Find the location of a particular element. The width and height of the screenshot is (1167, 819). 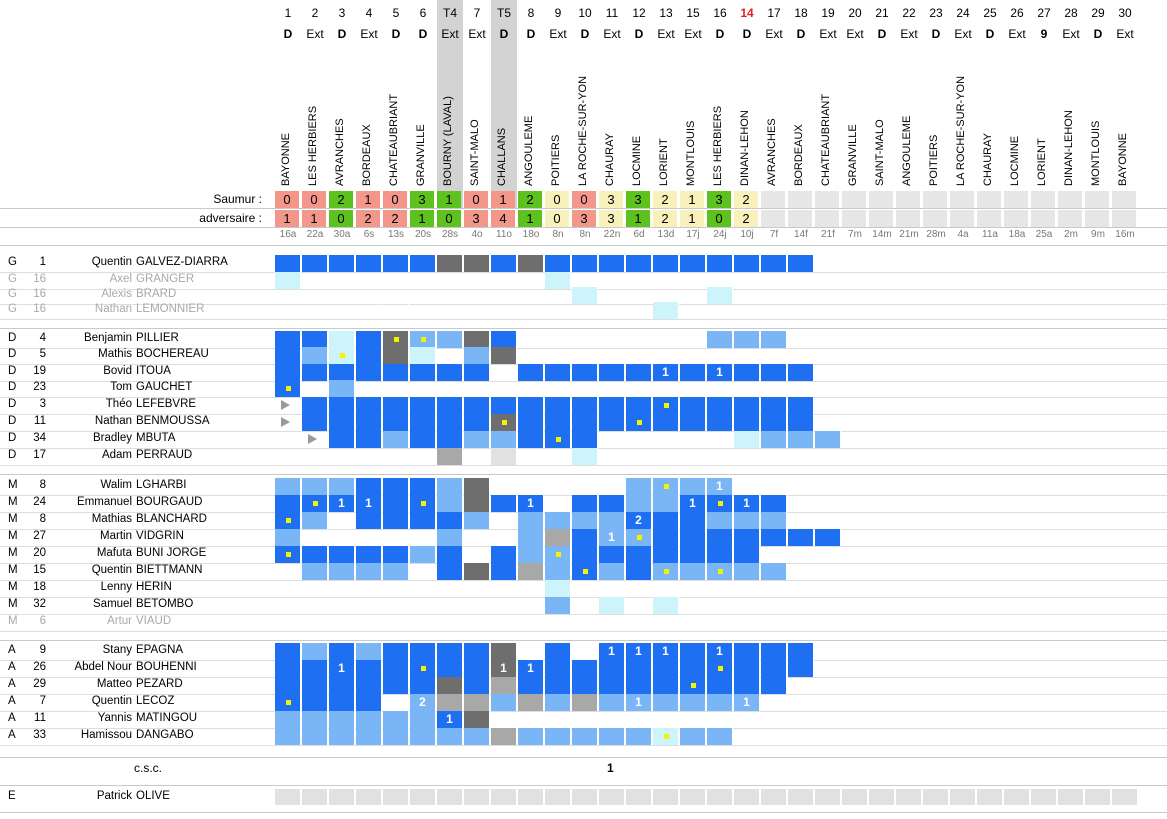

player-last-name: PERRAUD is located at coordinates (164, 455).